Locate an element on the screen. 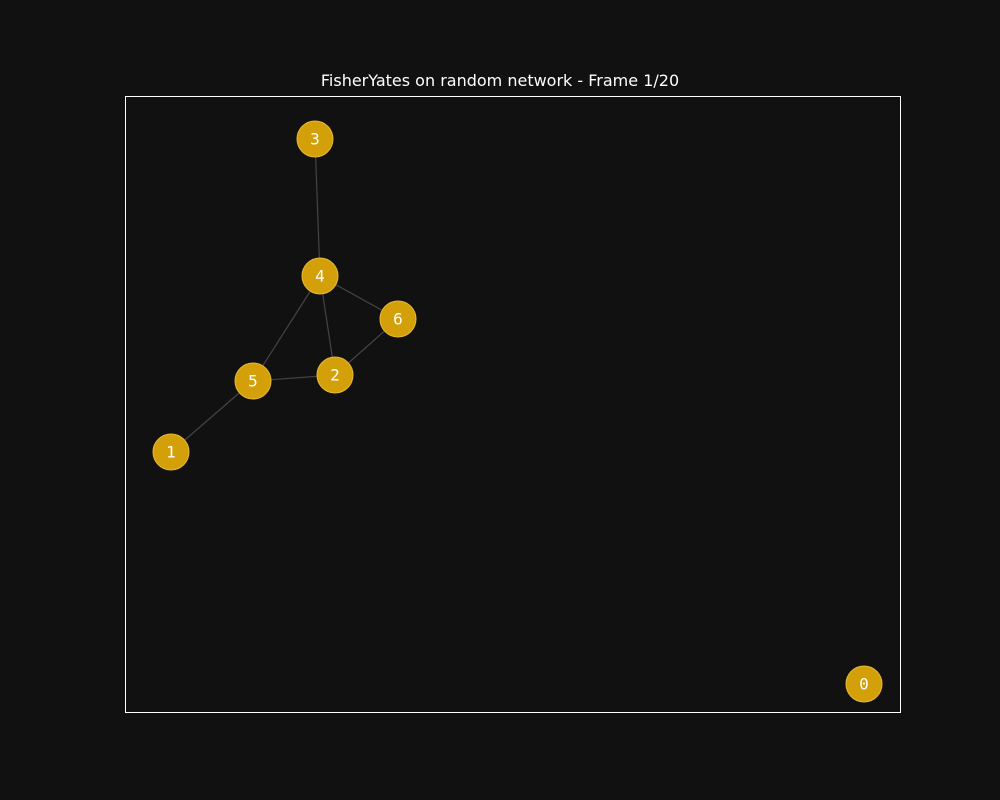  node-3: 3 is located at coordinates (315, 139).